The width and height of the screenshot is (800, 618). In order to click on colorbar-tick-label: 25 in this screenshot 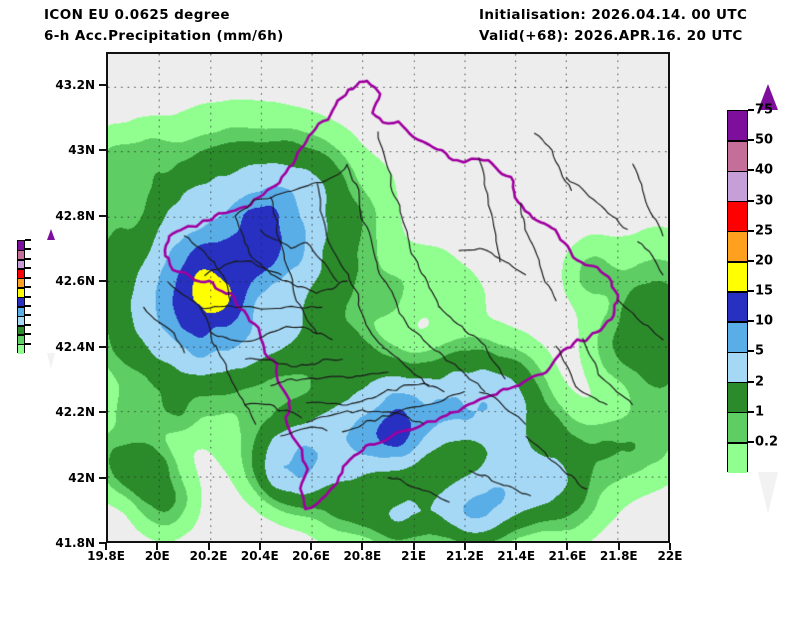, I will do `click(764, 231)`.